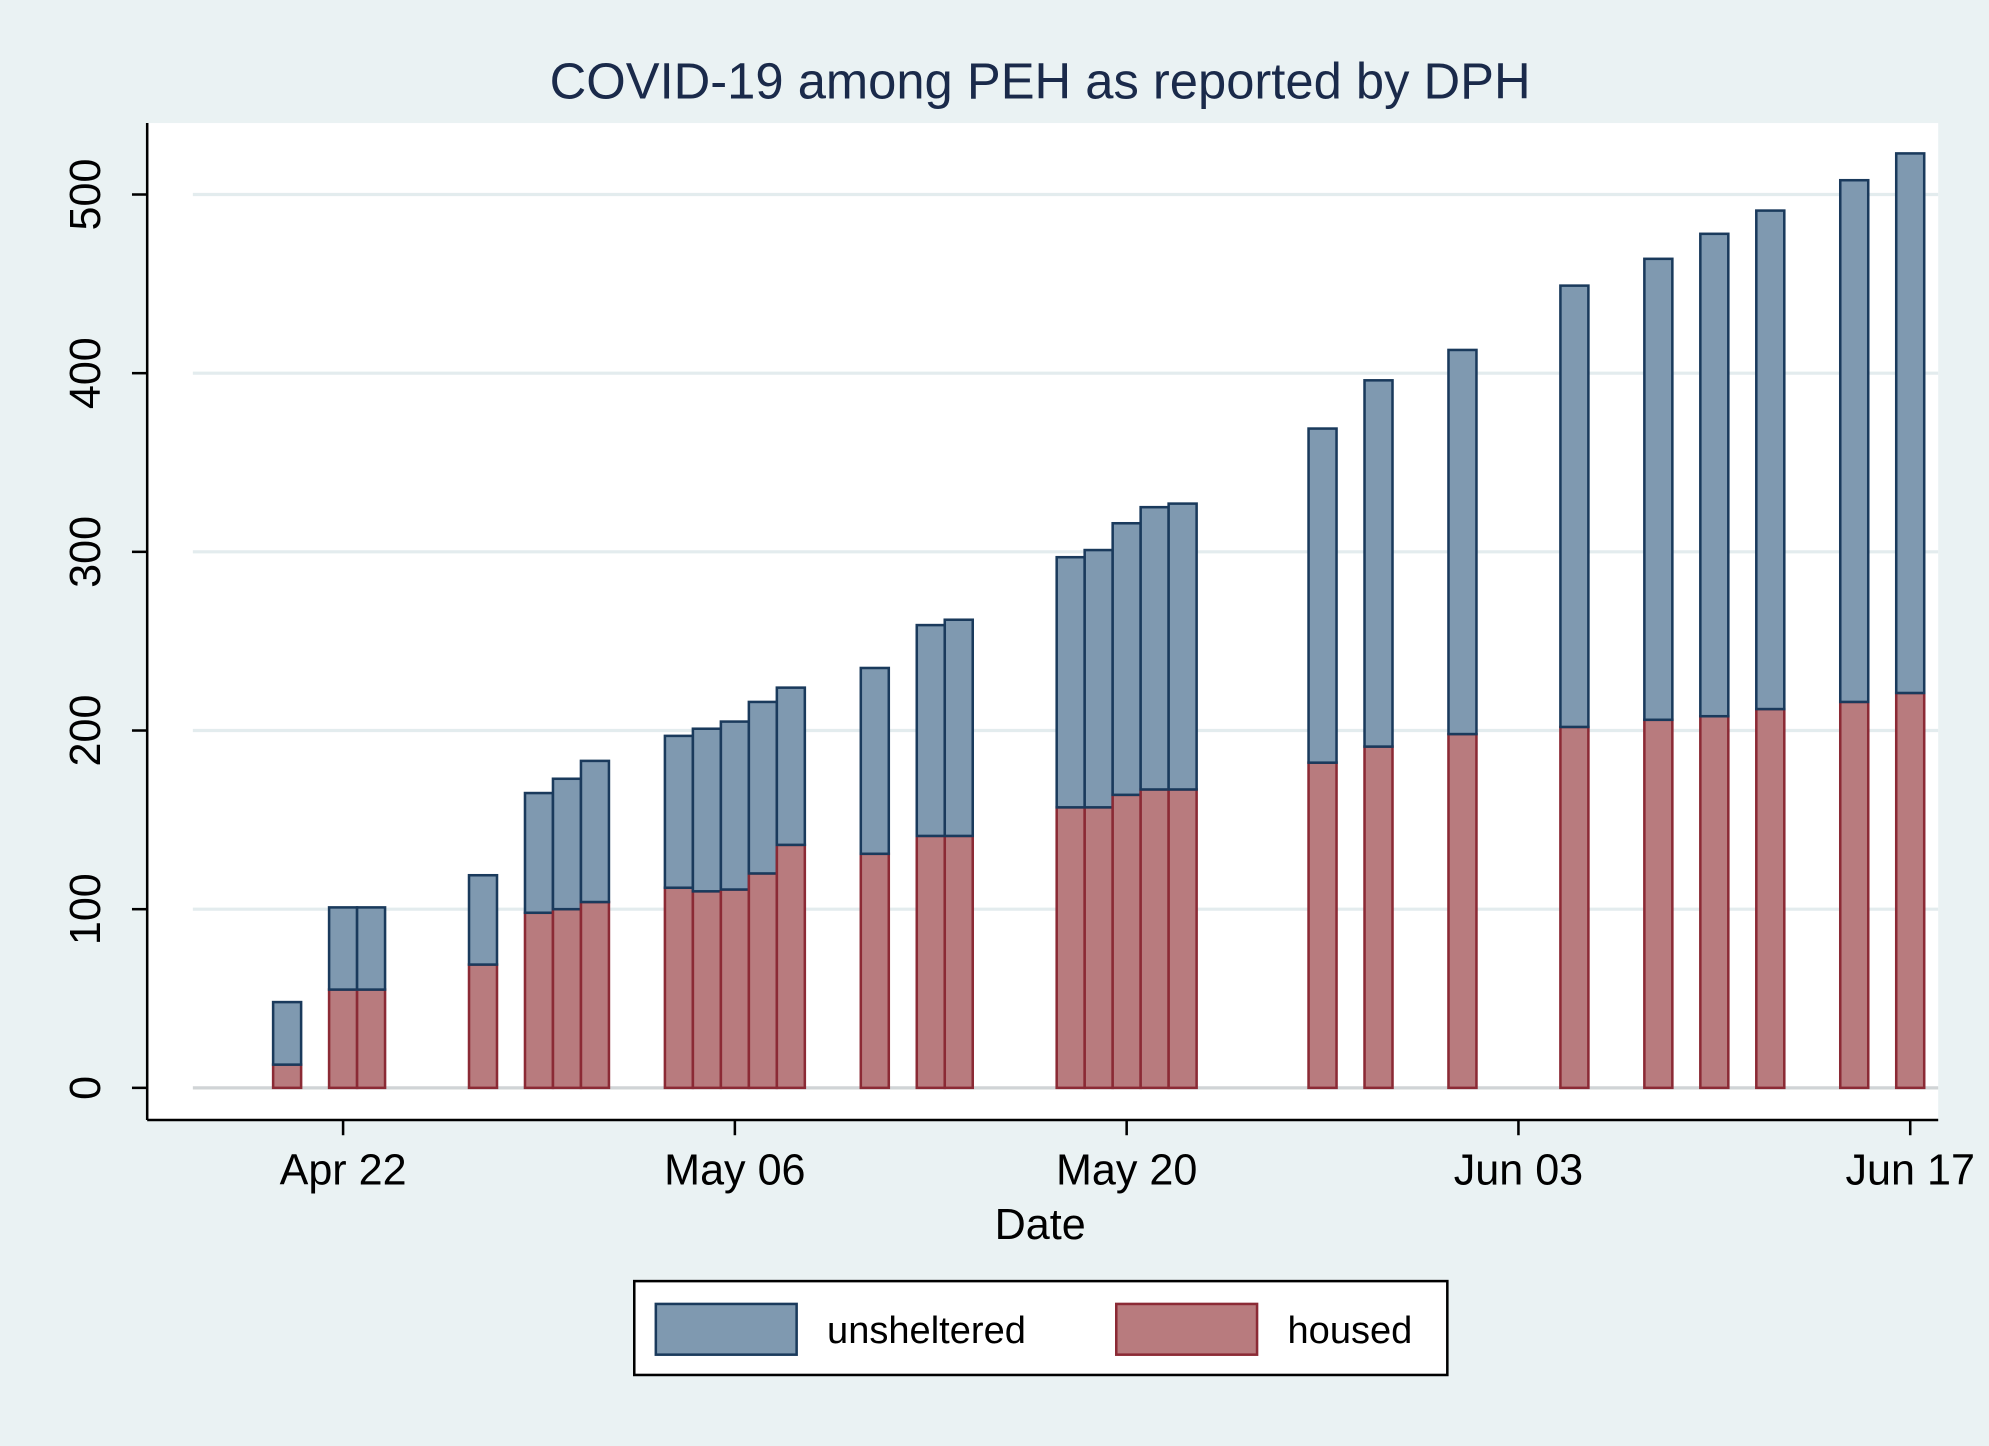  Describe the element at coordinates (1040, 1225) in the screenshot. I see `x-axis-label: Date` at that location.